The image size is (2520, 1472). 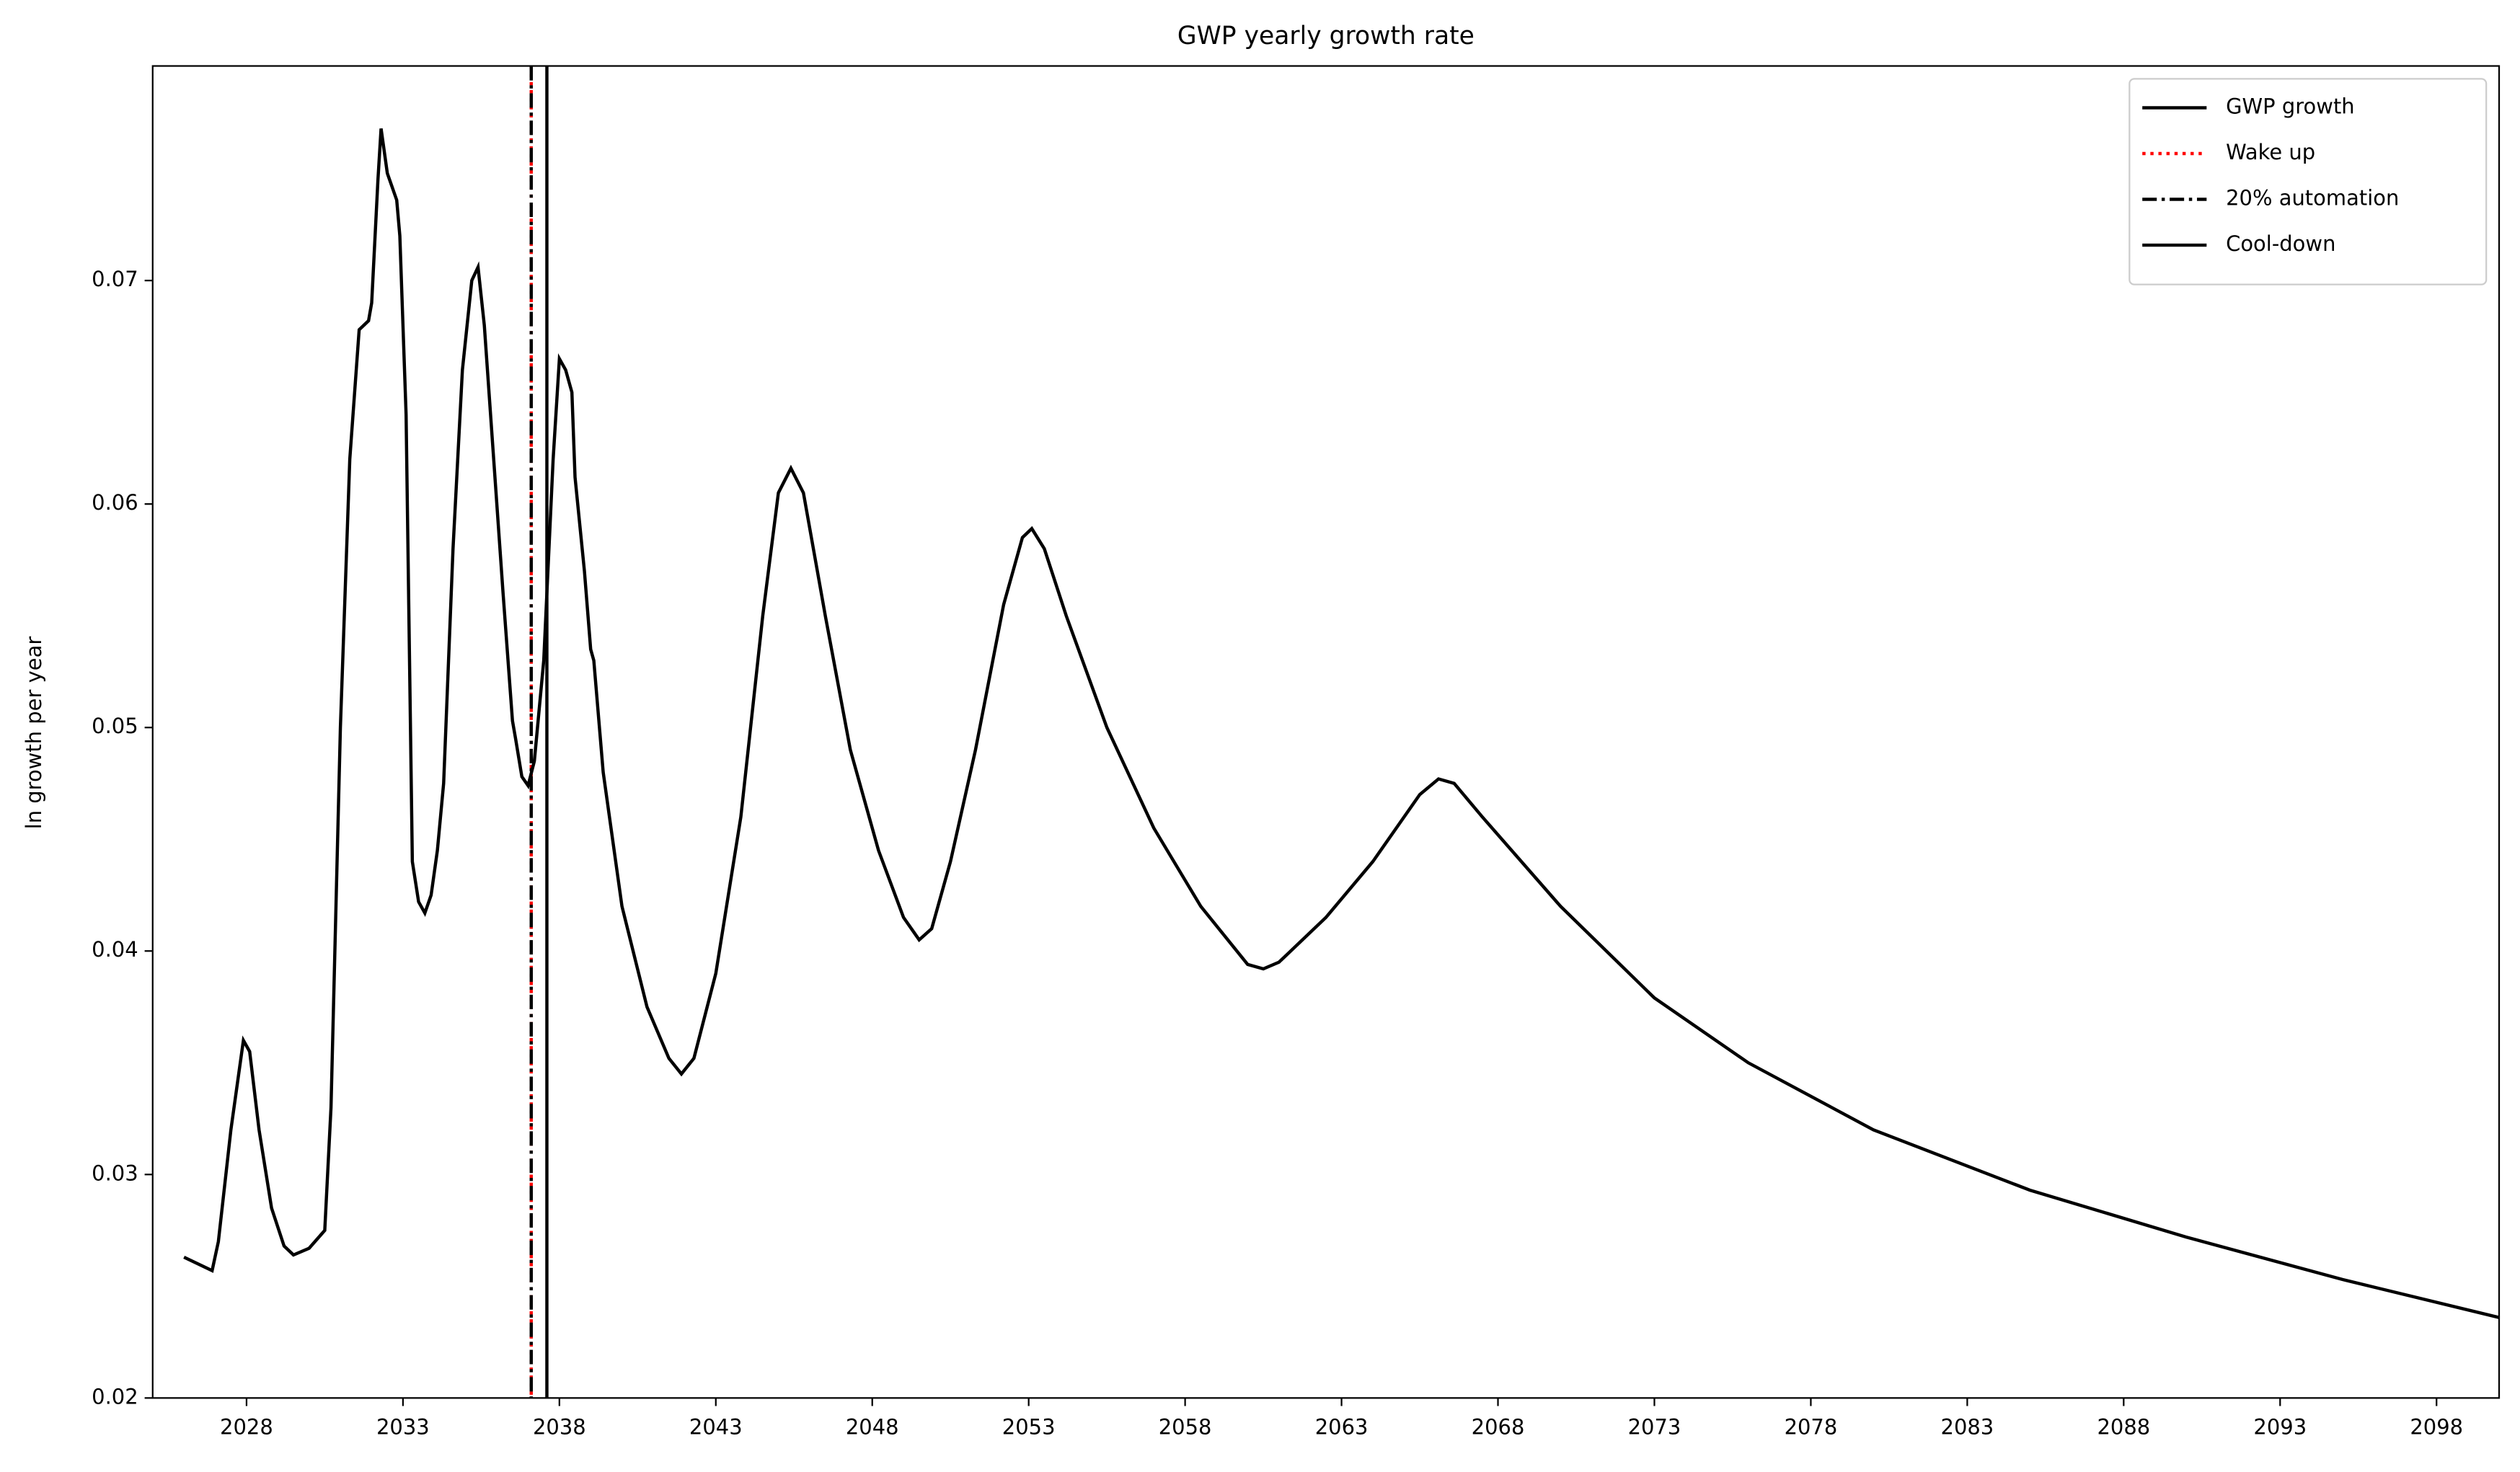 What do you see at coordinates (2308, 181) in the screenshot?
I see `legend-box` at bounding box center [2308, 181].